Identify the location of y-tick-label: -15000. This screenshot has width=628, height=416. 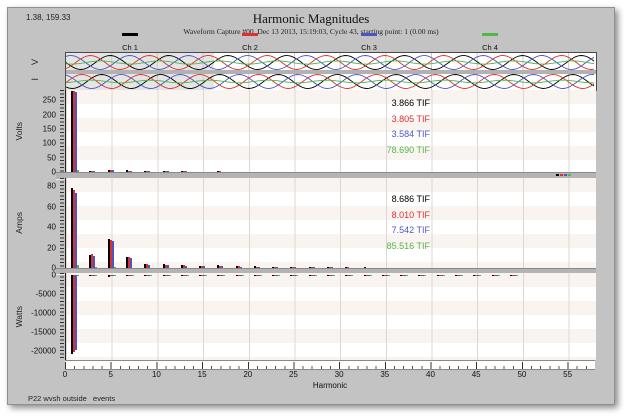
(43, 332).